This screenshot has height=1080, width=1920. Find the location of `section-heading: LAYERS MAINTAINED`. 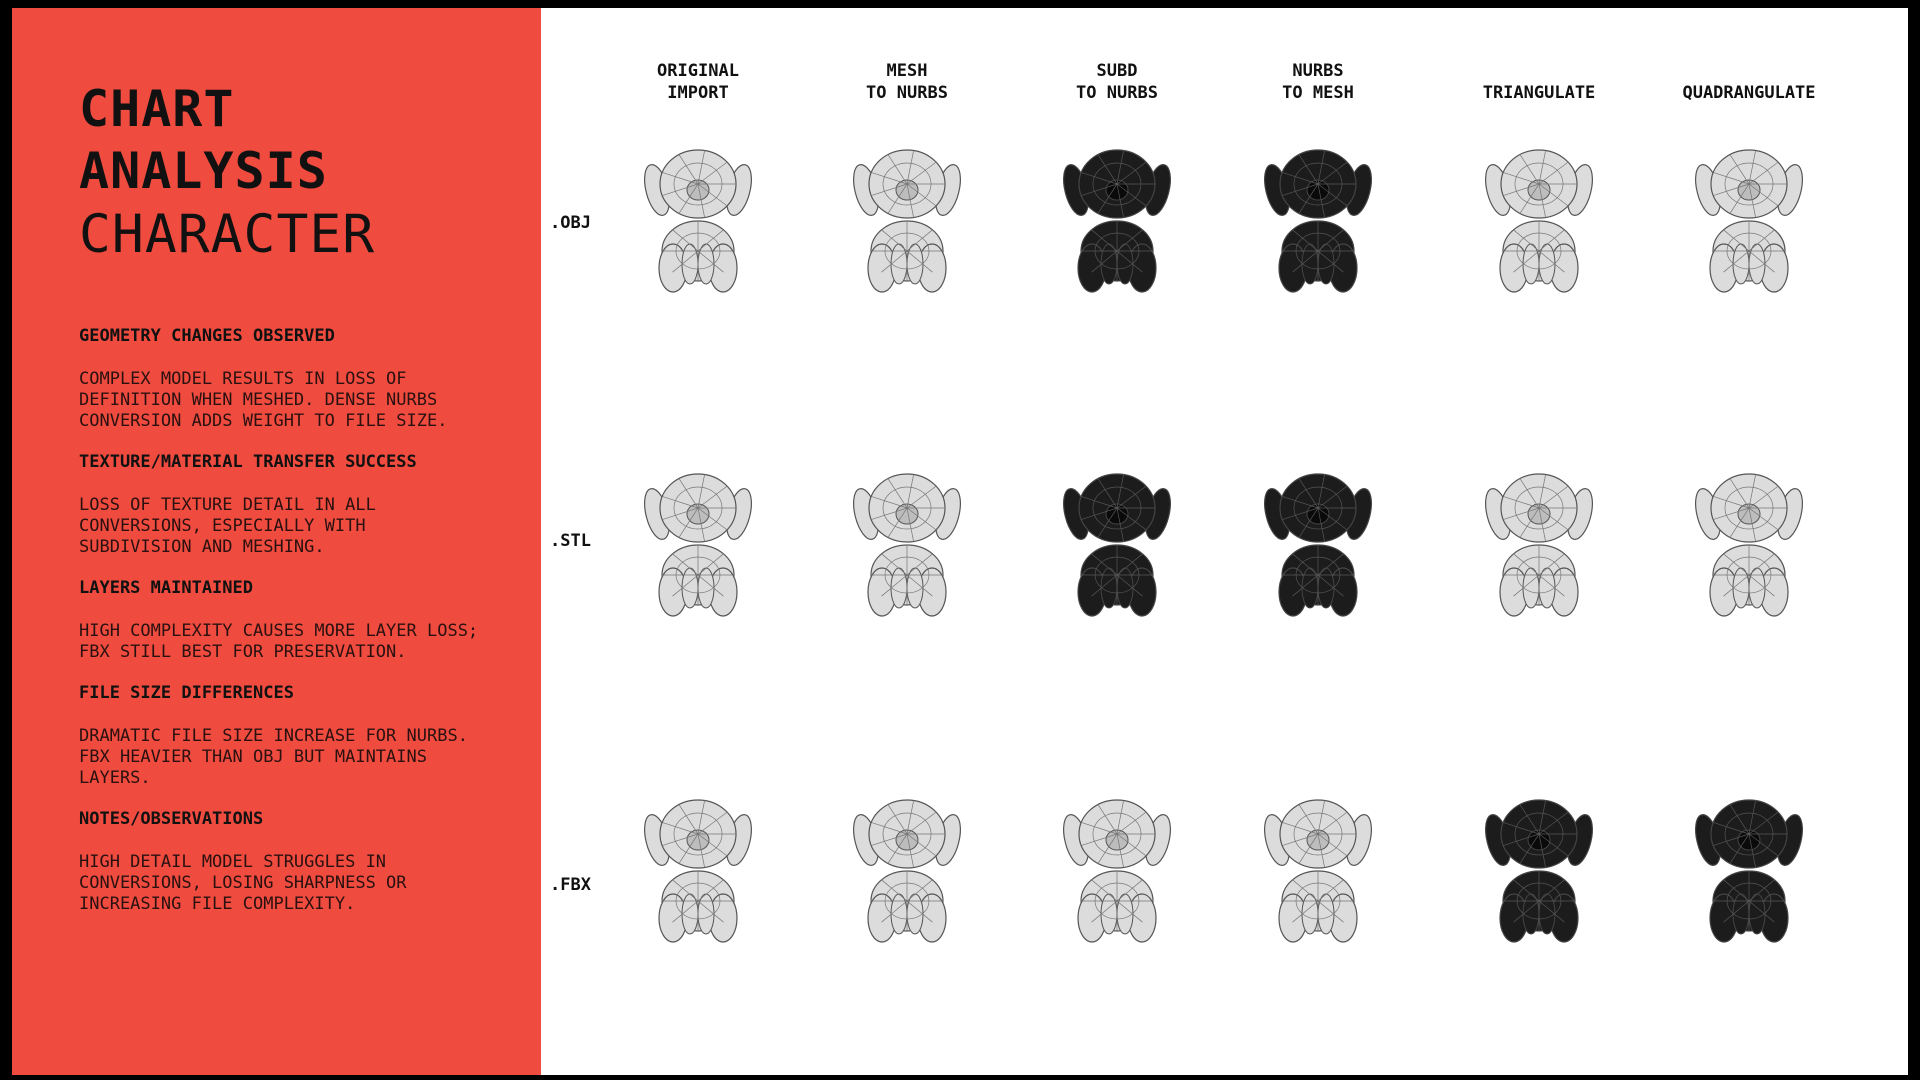

section-heading: LAYERS MAINTAINED is located at coordinates (166, 588).